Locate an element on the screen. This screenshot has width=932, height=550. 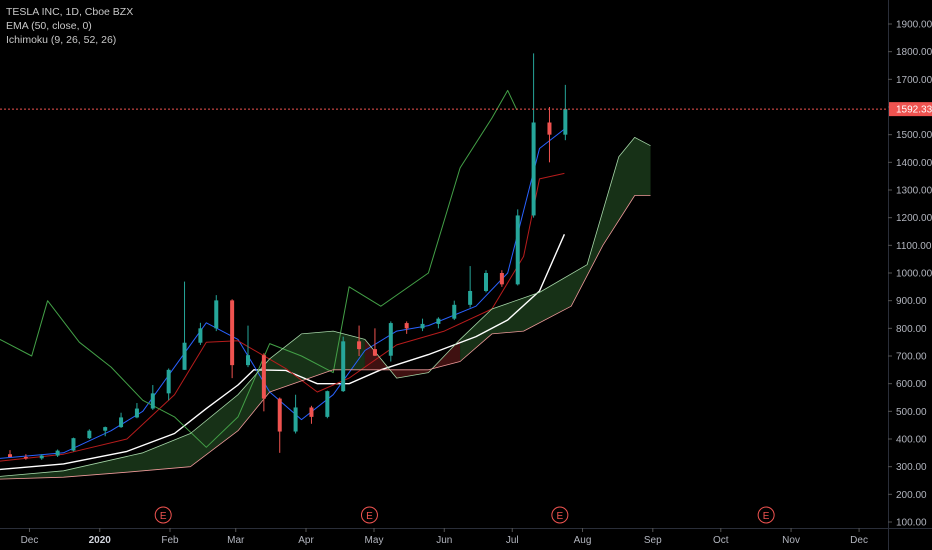
x-tick-label: Oct is located at coordinates (721, 540).